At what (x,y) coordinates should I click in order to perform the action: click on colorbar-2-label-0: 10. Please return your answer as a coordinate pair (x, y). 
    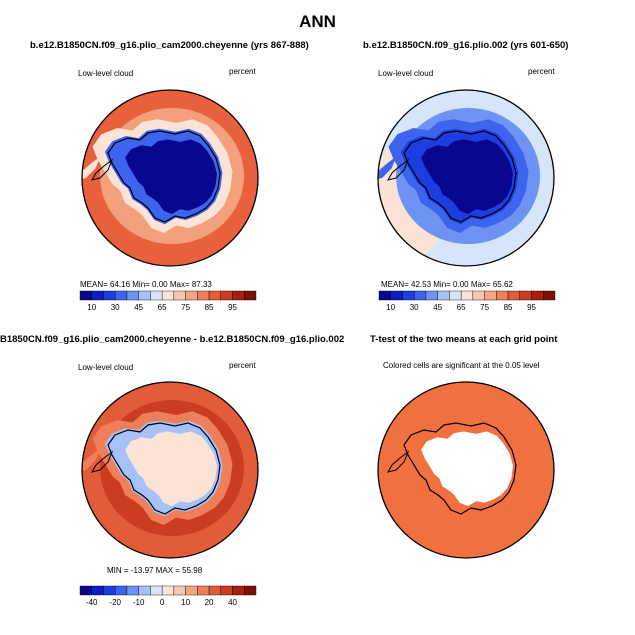
    Looking at the image, I should click on (390, 307).